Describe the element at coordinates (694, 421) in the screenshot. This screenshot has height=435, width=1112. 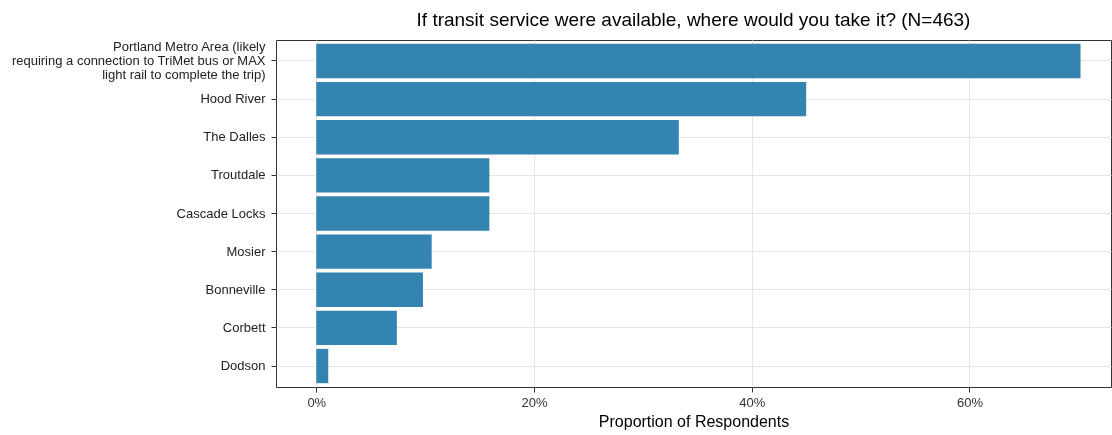
I see `x-axis-title: Proportion of Respondents` at that location.